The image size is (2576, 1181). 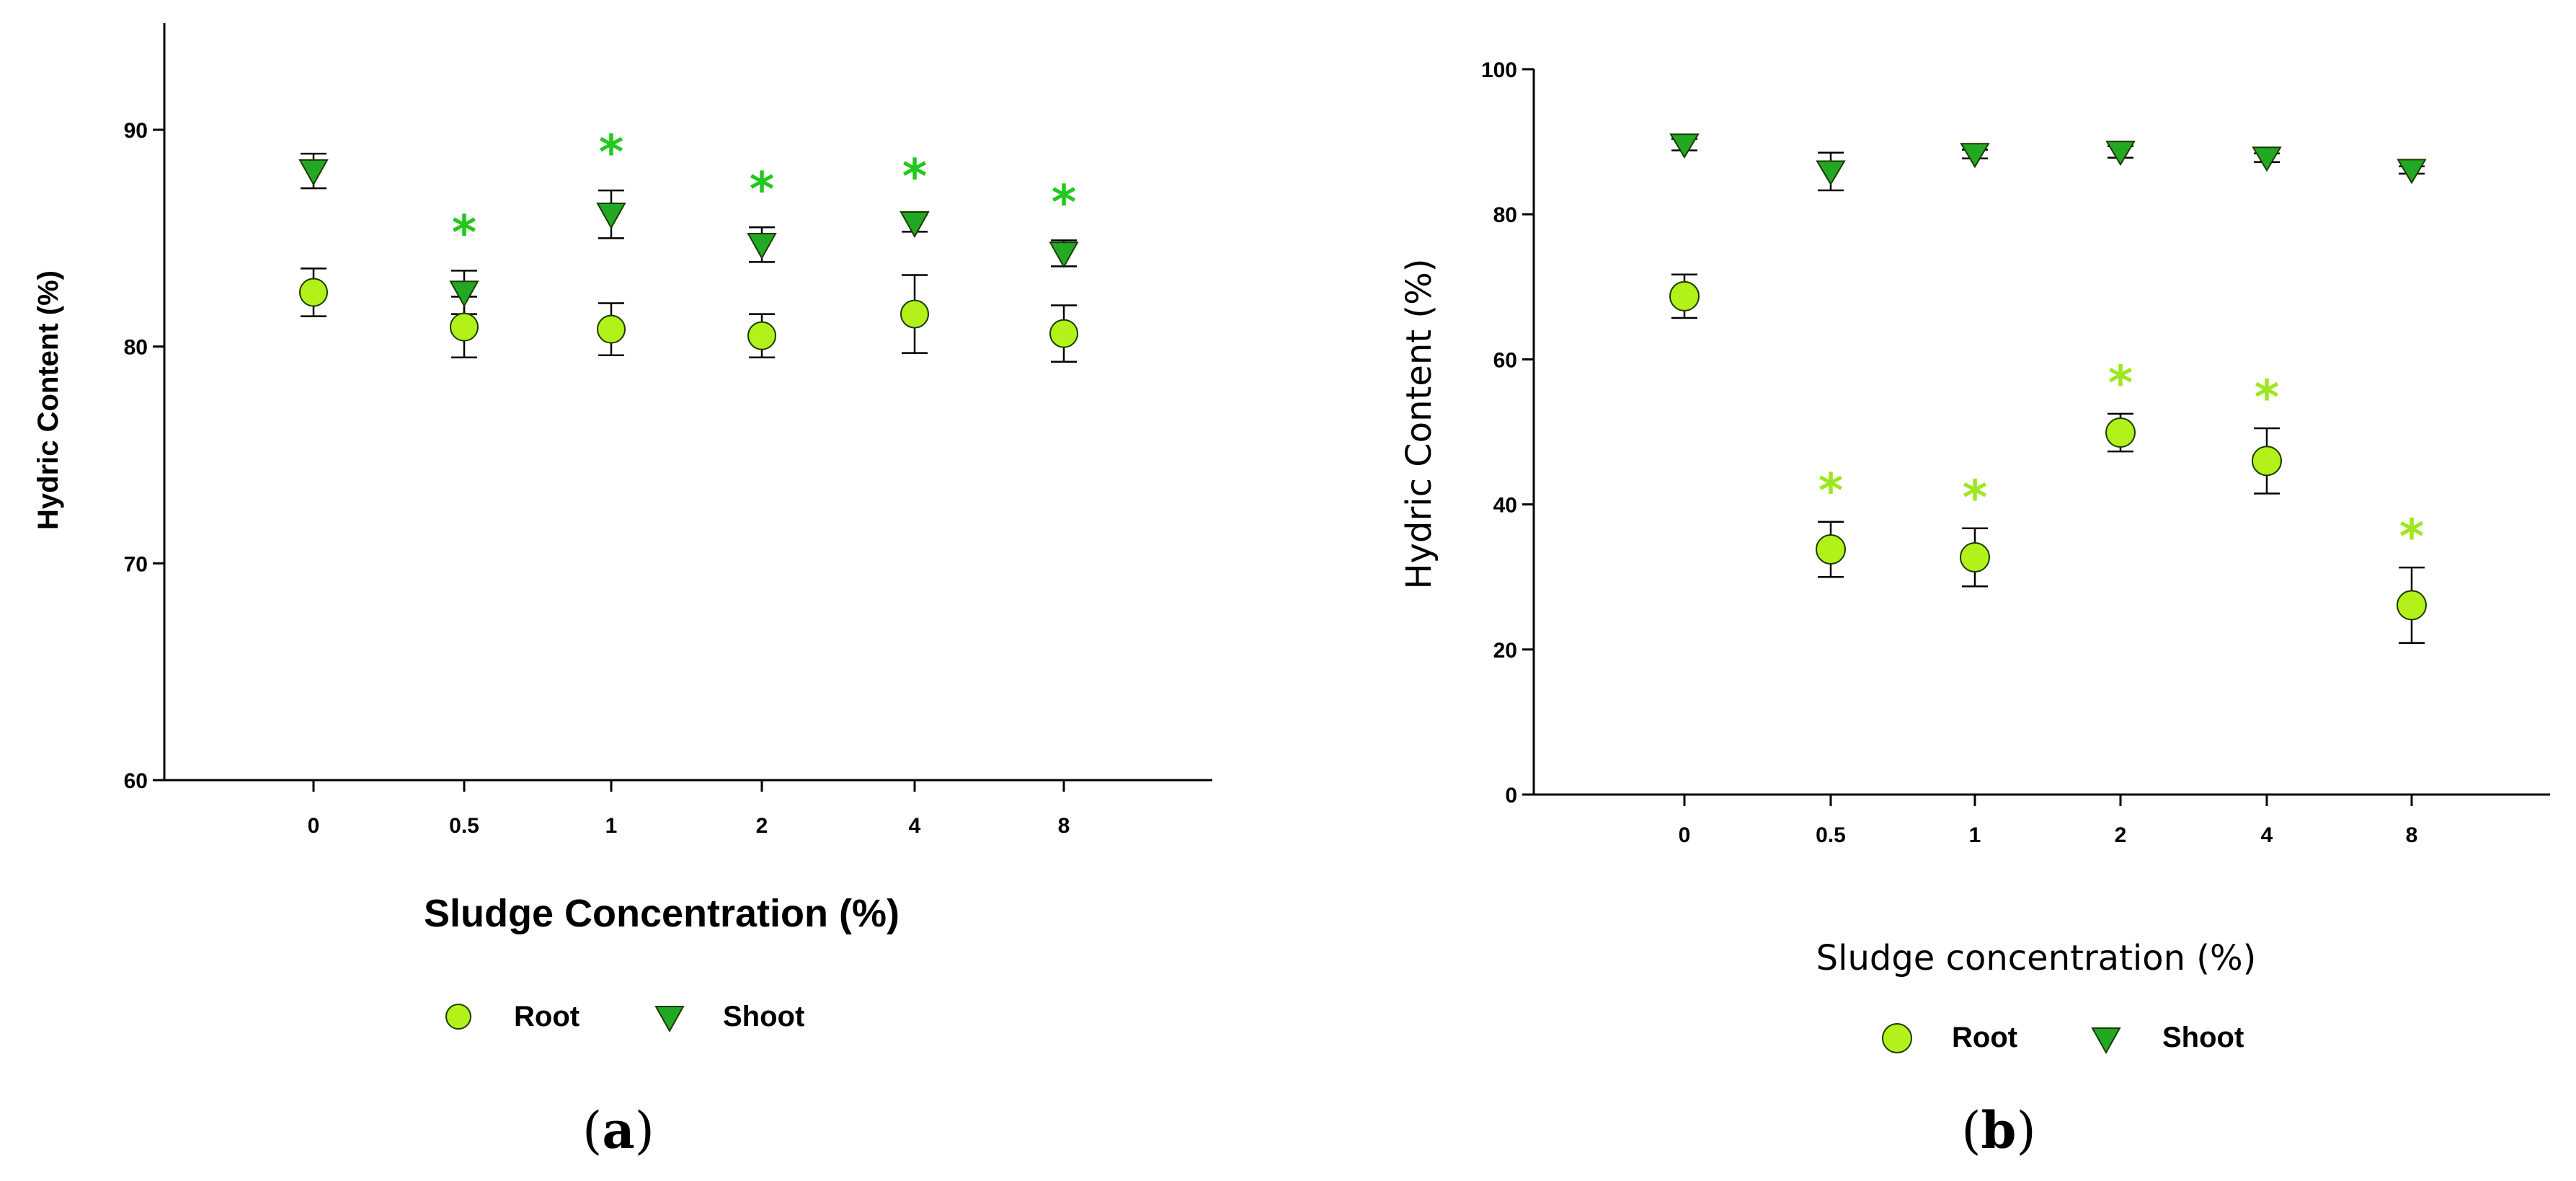 What do you see at coordinates (1505, 506) in the screenshot?
I see `y-tick-label: 40` at bounding box center [1505, 506].